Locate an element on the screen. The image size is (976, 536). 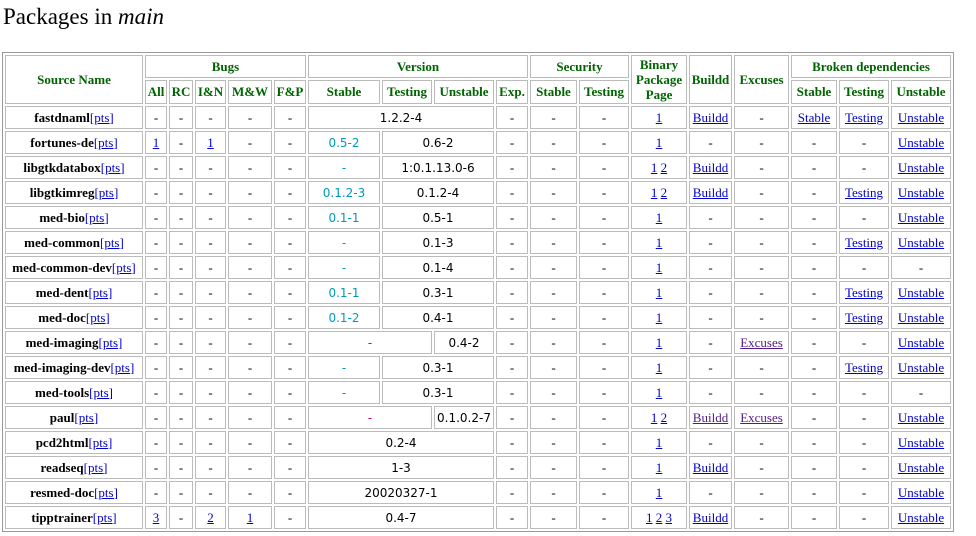
bugs-in-cell: 2 is located at coordinates (210, 517).